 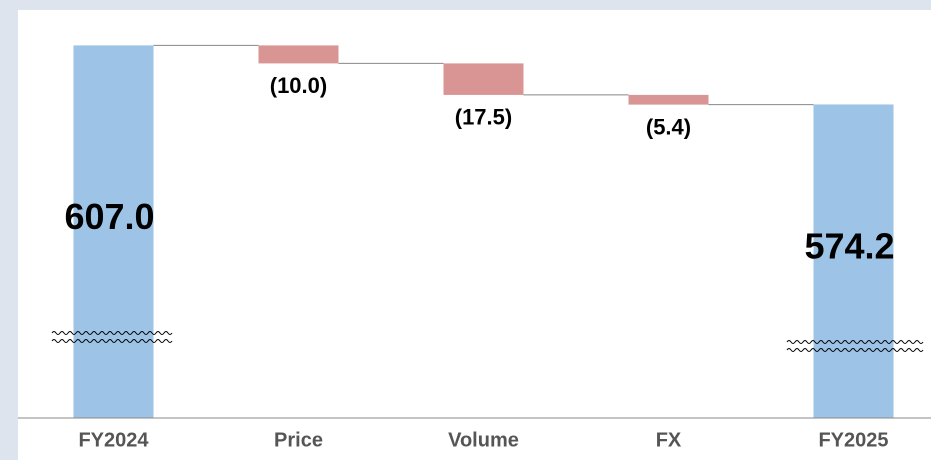 What do you see at coordinates (849, 246) in the screenshot?
I see `value-label: 574.2` at bounding box center [849, 246].